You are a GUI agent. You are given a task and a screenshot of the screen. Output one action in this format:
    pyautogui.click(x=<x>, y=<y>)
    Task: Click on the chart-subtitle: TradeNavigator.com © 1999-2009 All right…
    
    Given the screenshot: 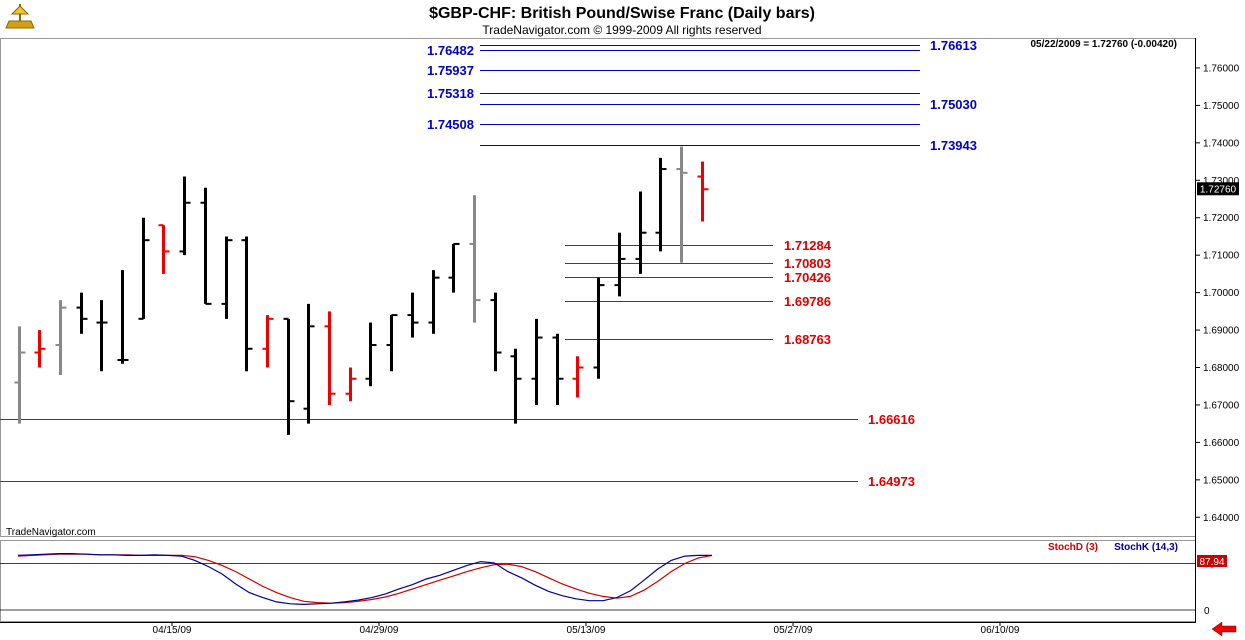 What is the action you would take?
    pyautogui.click(x=621, y=30)
    